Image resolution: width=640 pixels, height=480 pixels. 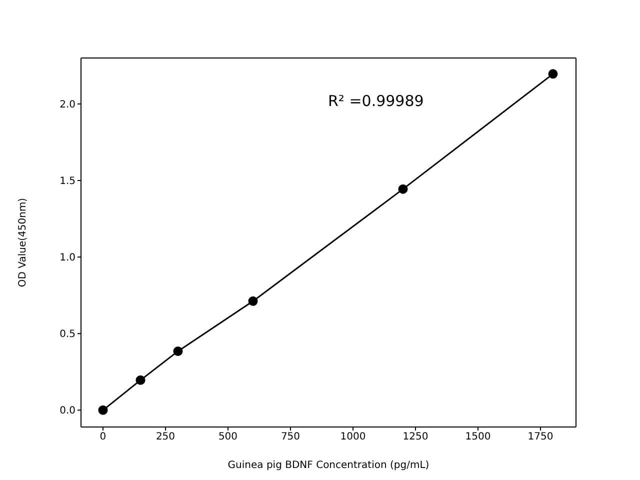 I want to click on x-tick-label: 1250, so click(x=415, y=437).